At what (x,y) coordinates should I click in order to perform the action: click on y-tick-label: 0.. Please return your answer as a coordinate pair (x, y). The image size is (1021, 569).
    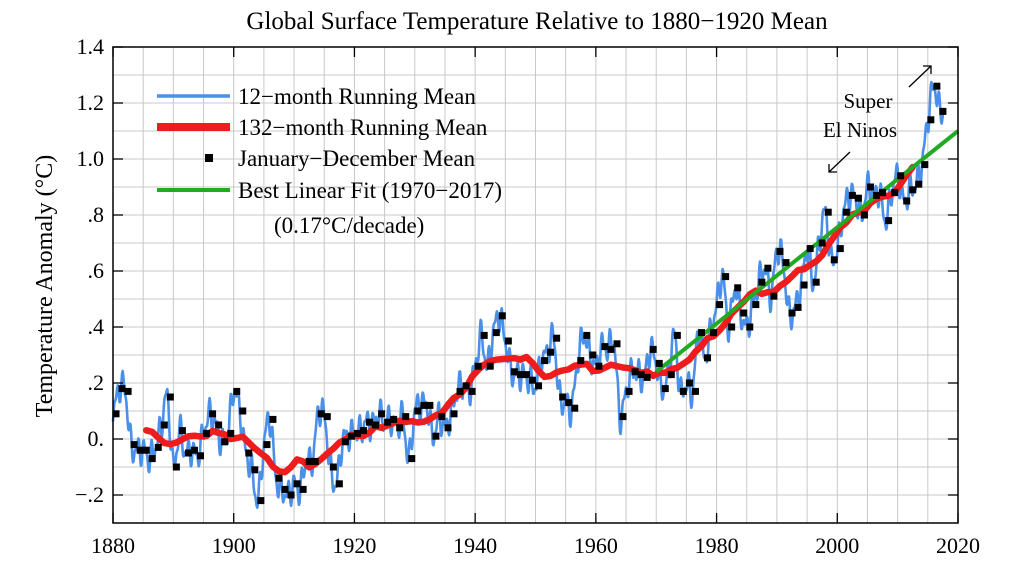
    Looking at the image, I should click on (96, 438).